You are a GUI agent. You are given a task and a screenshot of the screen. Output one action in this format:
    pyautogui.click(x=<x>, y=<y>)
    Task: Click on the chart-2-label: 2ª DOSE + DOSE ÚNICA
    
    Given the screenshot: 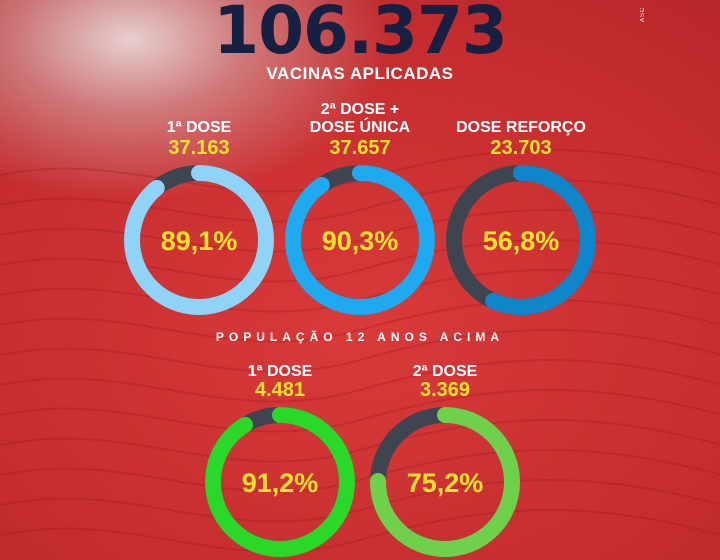 What is the action you would take?
    pyautogui.click(x=360, y=119)
    